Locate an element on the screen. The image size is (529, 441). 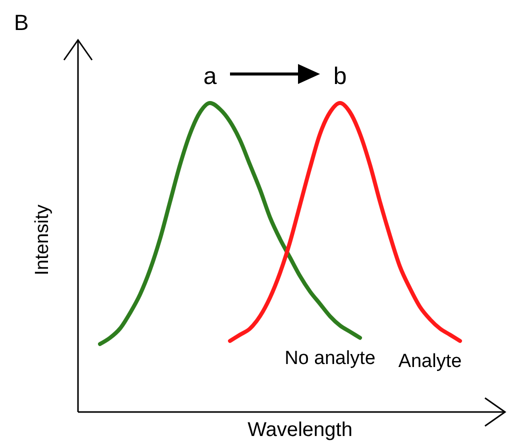
x-axis-title: Wavelength is located at coordinates (300, 430).